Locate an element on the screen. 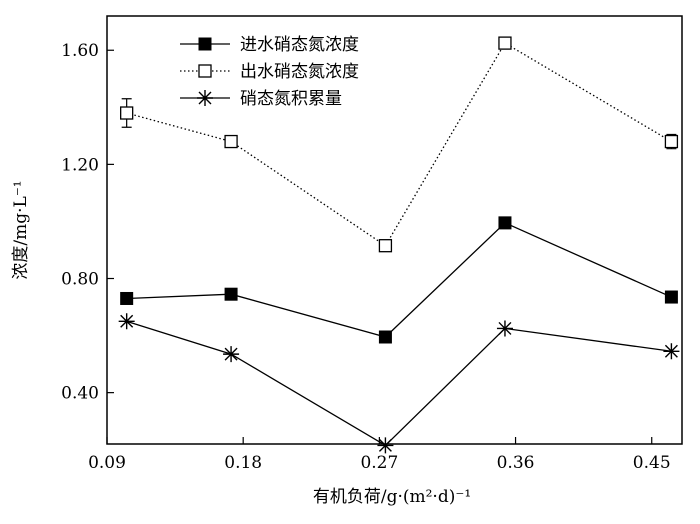 The height and width of the screenshot is (524, 700). x-tick-label: 0.45 is located at coordinates (652, 463).